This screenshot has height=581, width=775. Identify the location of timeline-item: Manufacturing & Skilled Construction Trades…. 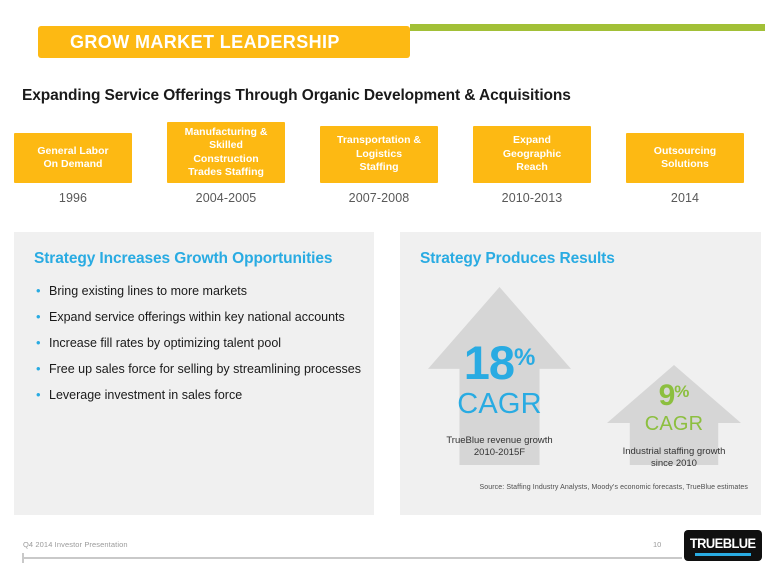
(226, 163).